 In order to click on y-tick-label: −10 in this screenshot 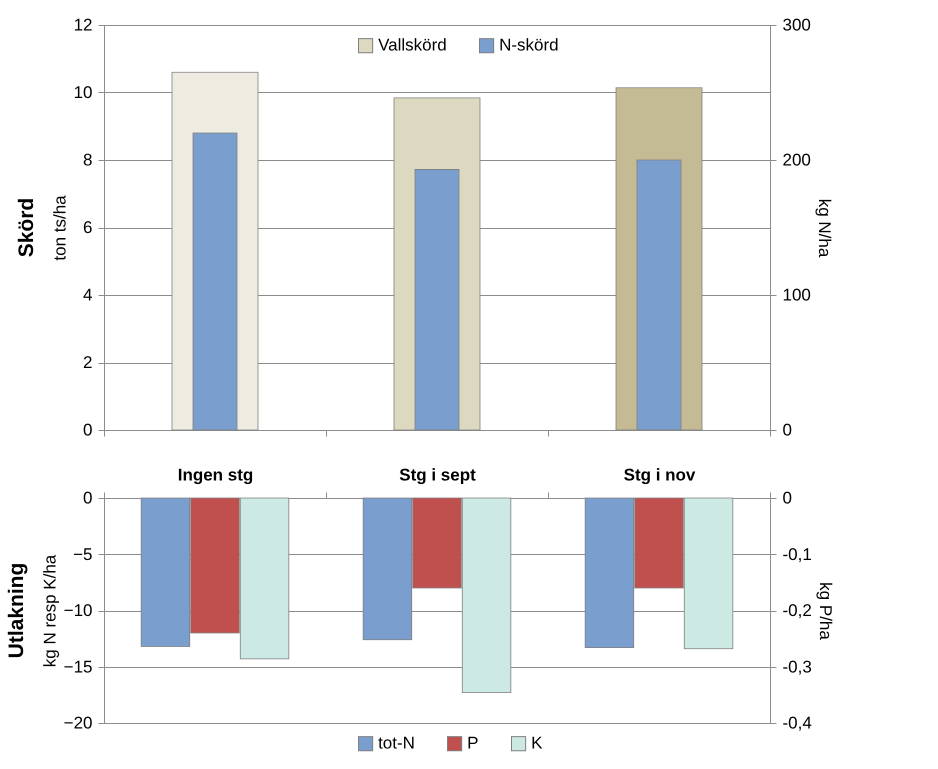, I will do `click(78, 610)`.